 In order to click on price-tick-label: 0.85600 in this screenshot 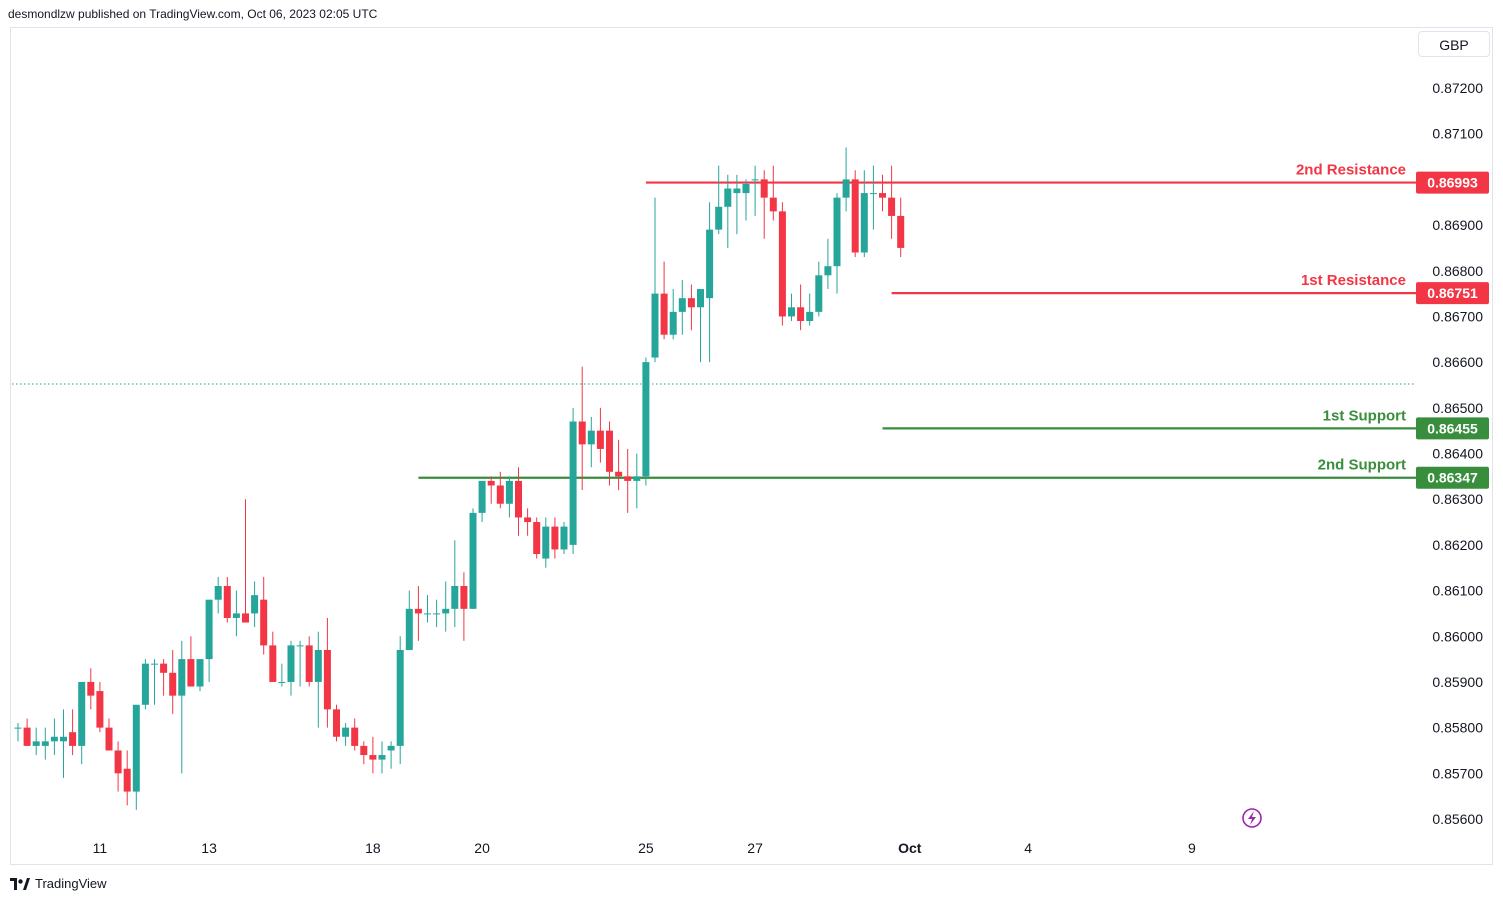, I will do `click(1457, 819)`.